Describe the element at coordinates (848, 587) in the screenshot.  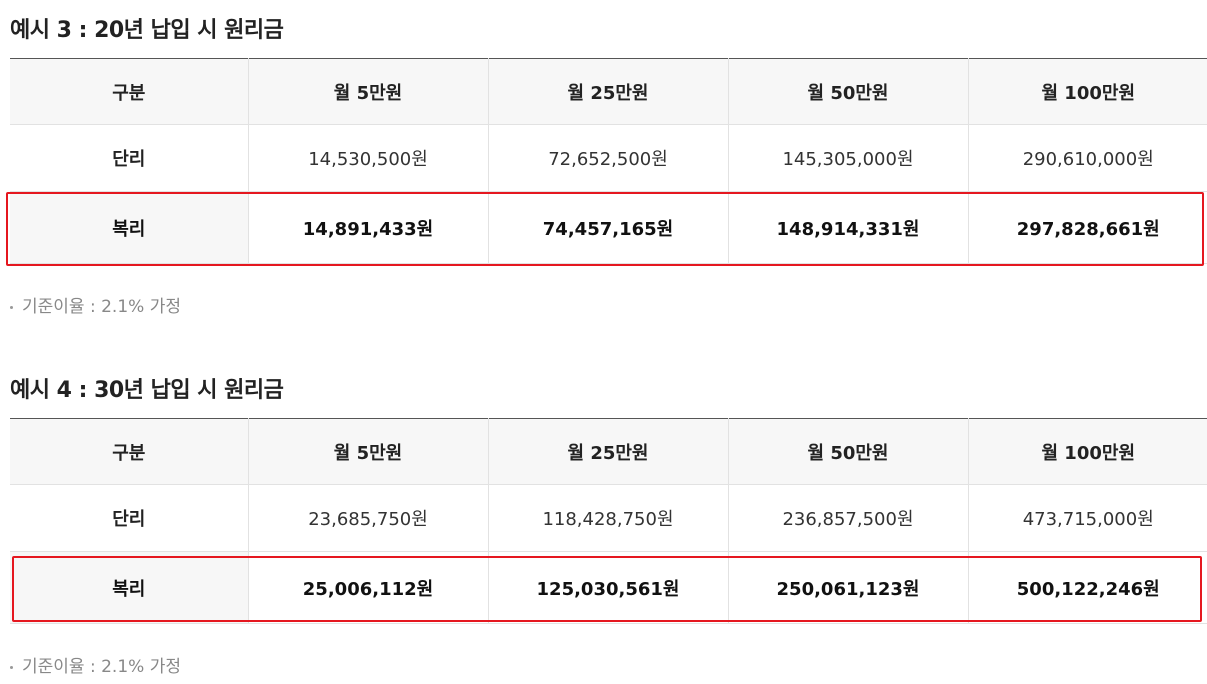
I see `table-cell: 250,061,123원` at that location.